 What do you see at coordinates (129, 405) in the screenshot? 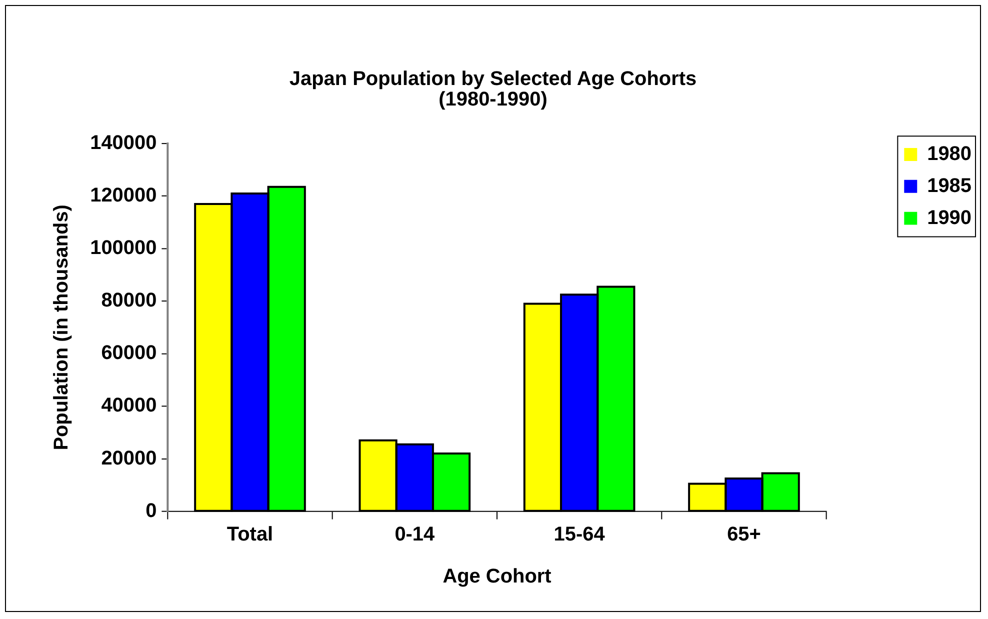
I see `y-tick-label: 40000` at bounding box center [129, 405].